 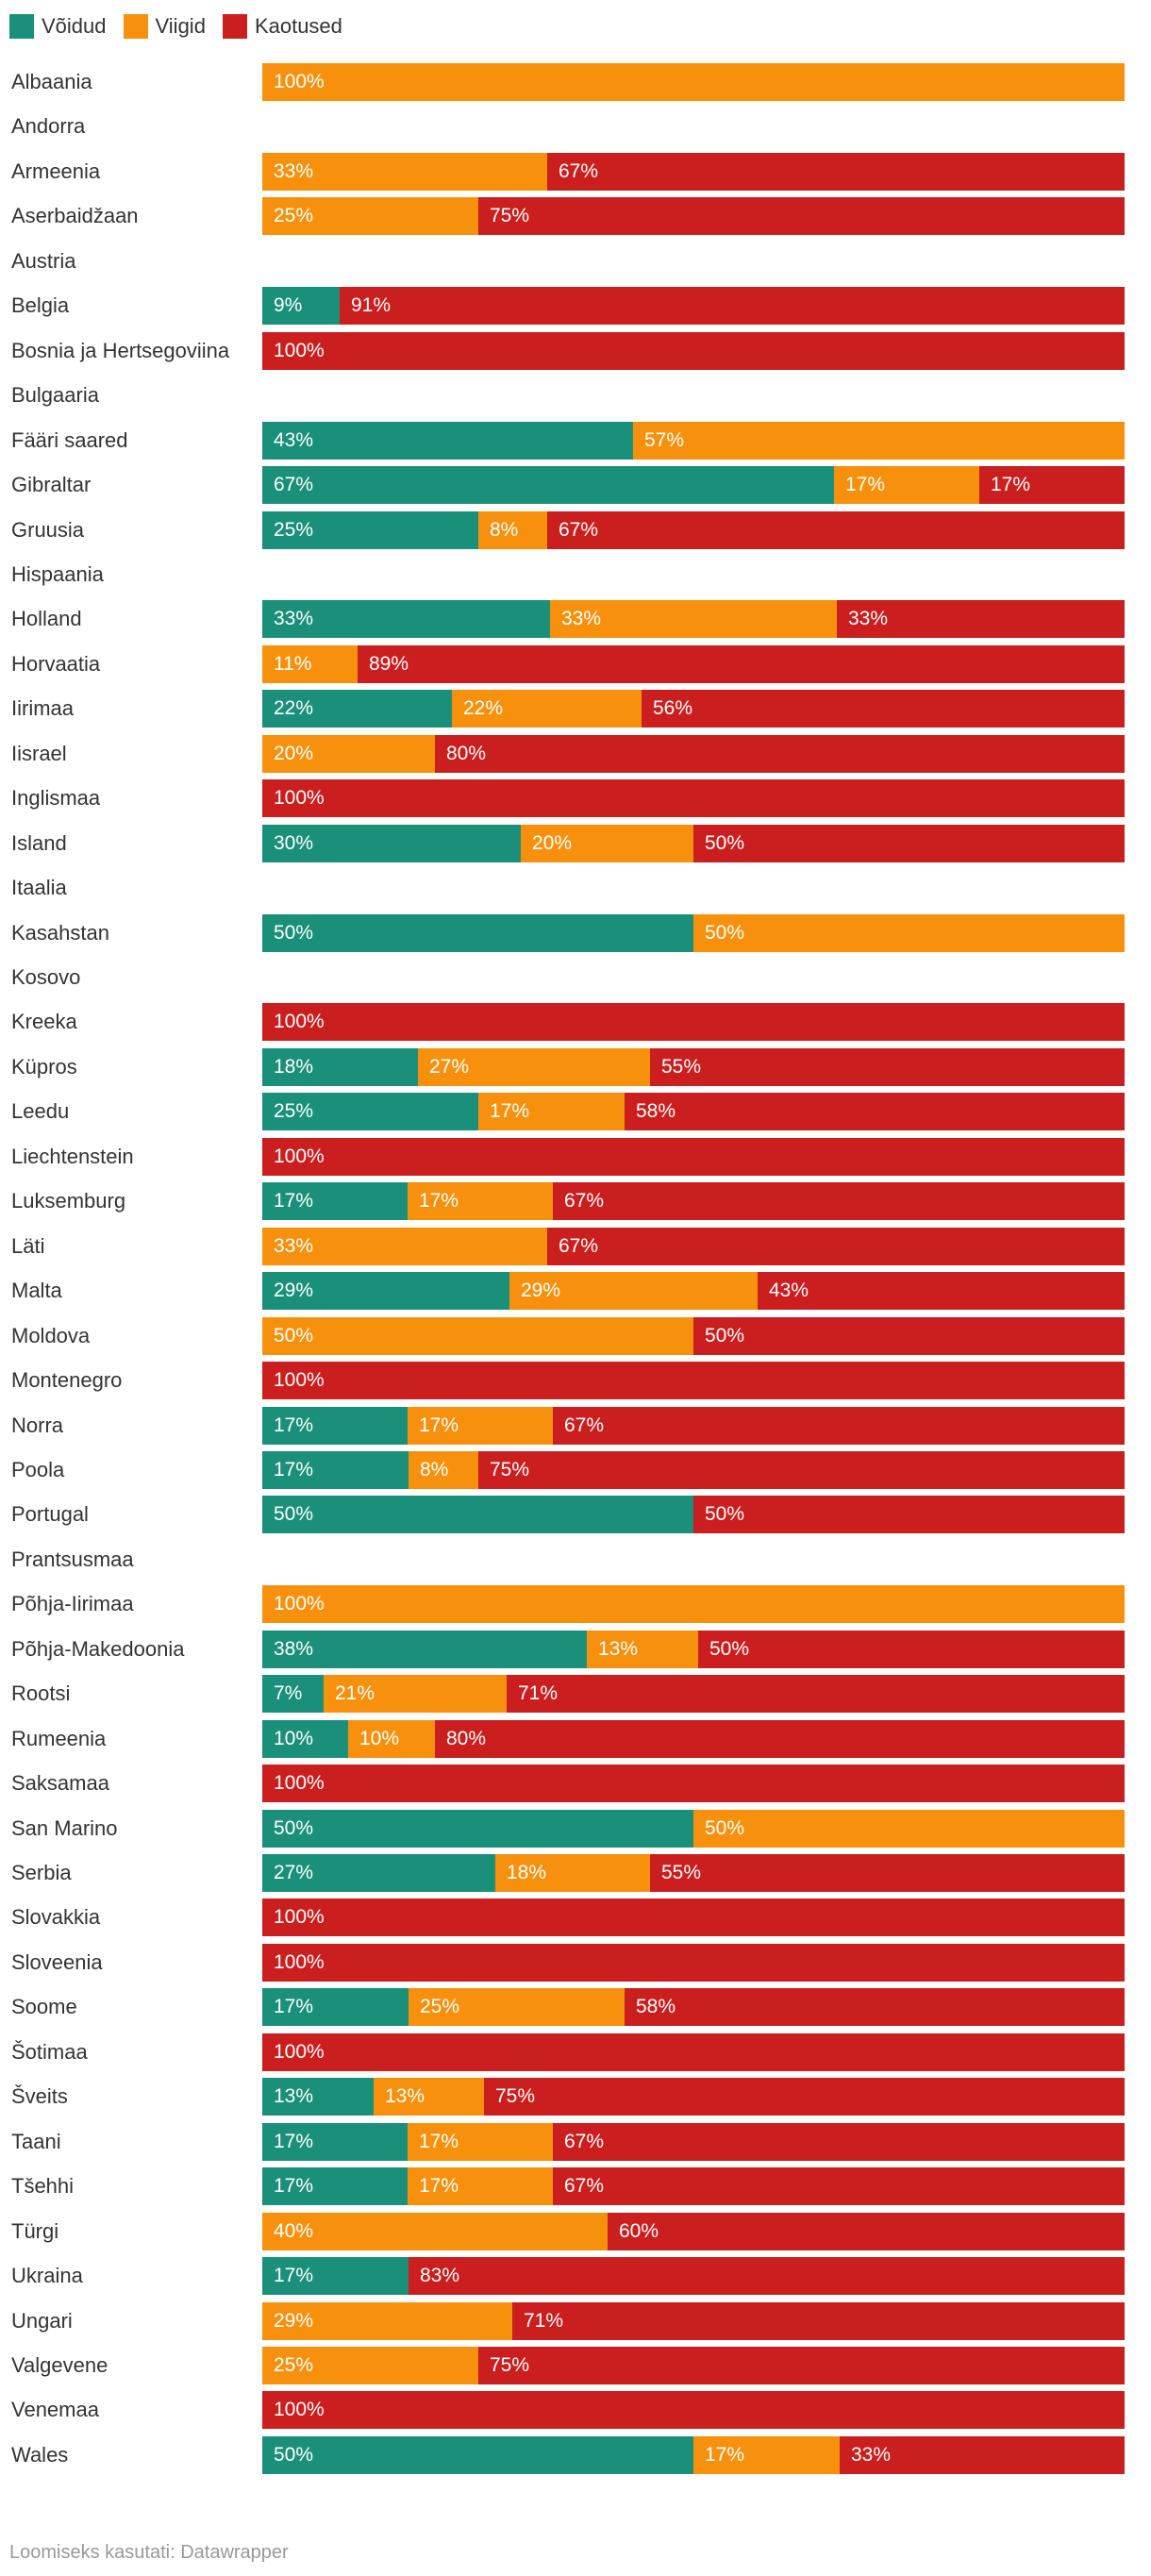 What do you see at coordinates (294, 708) in the screenshot?
I see `bar-label-wins: 22%` at bounding box center [294, 708].